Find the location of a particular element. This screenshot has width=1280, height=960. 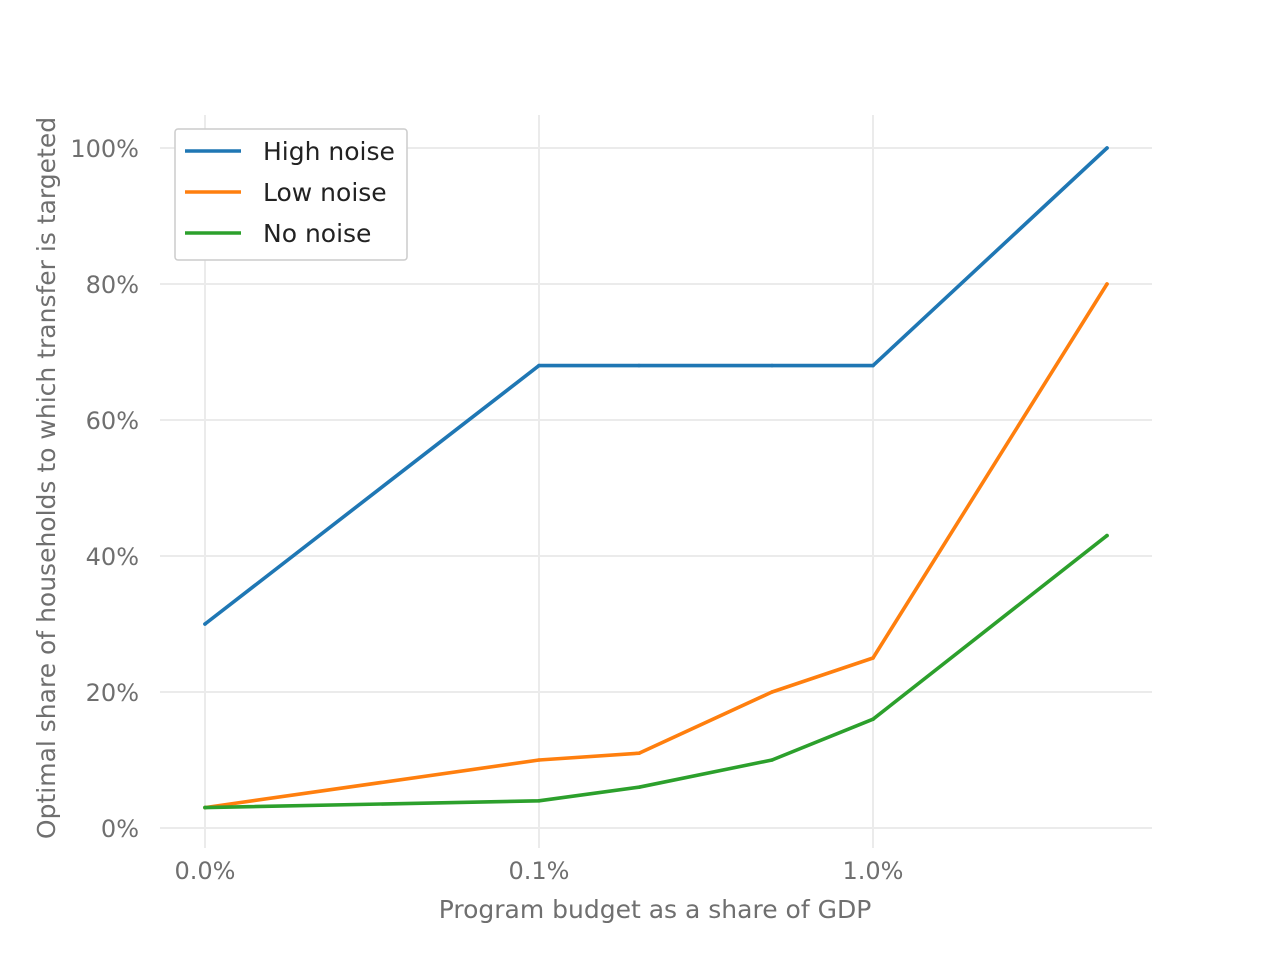

legend-item: No noise is located at coordinates (278, 233).